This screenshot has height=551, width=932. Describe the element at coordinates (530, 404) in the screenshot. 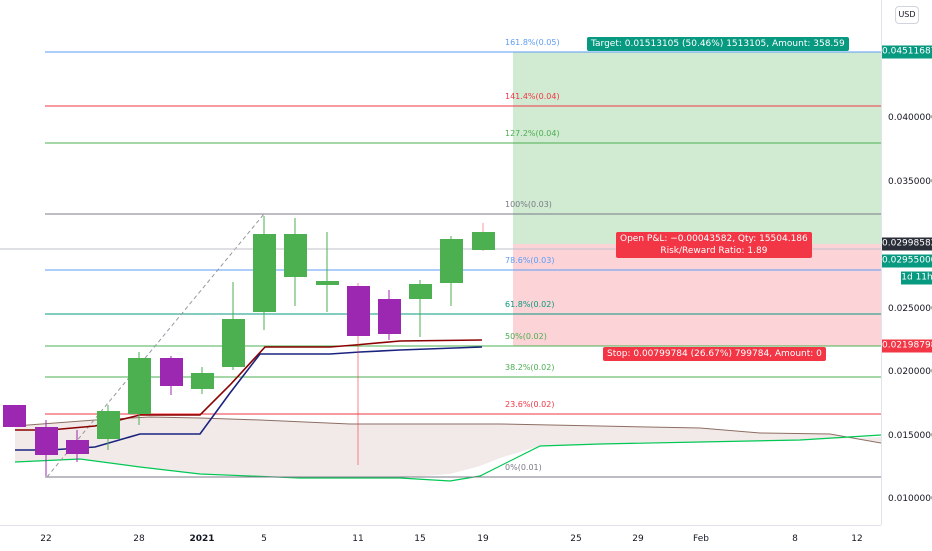

I see `fib-label-23: 23.6%(0.02)` at that location.